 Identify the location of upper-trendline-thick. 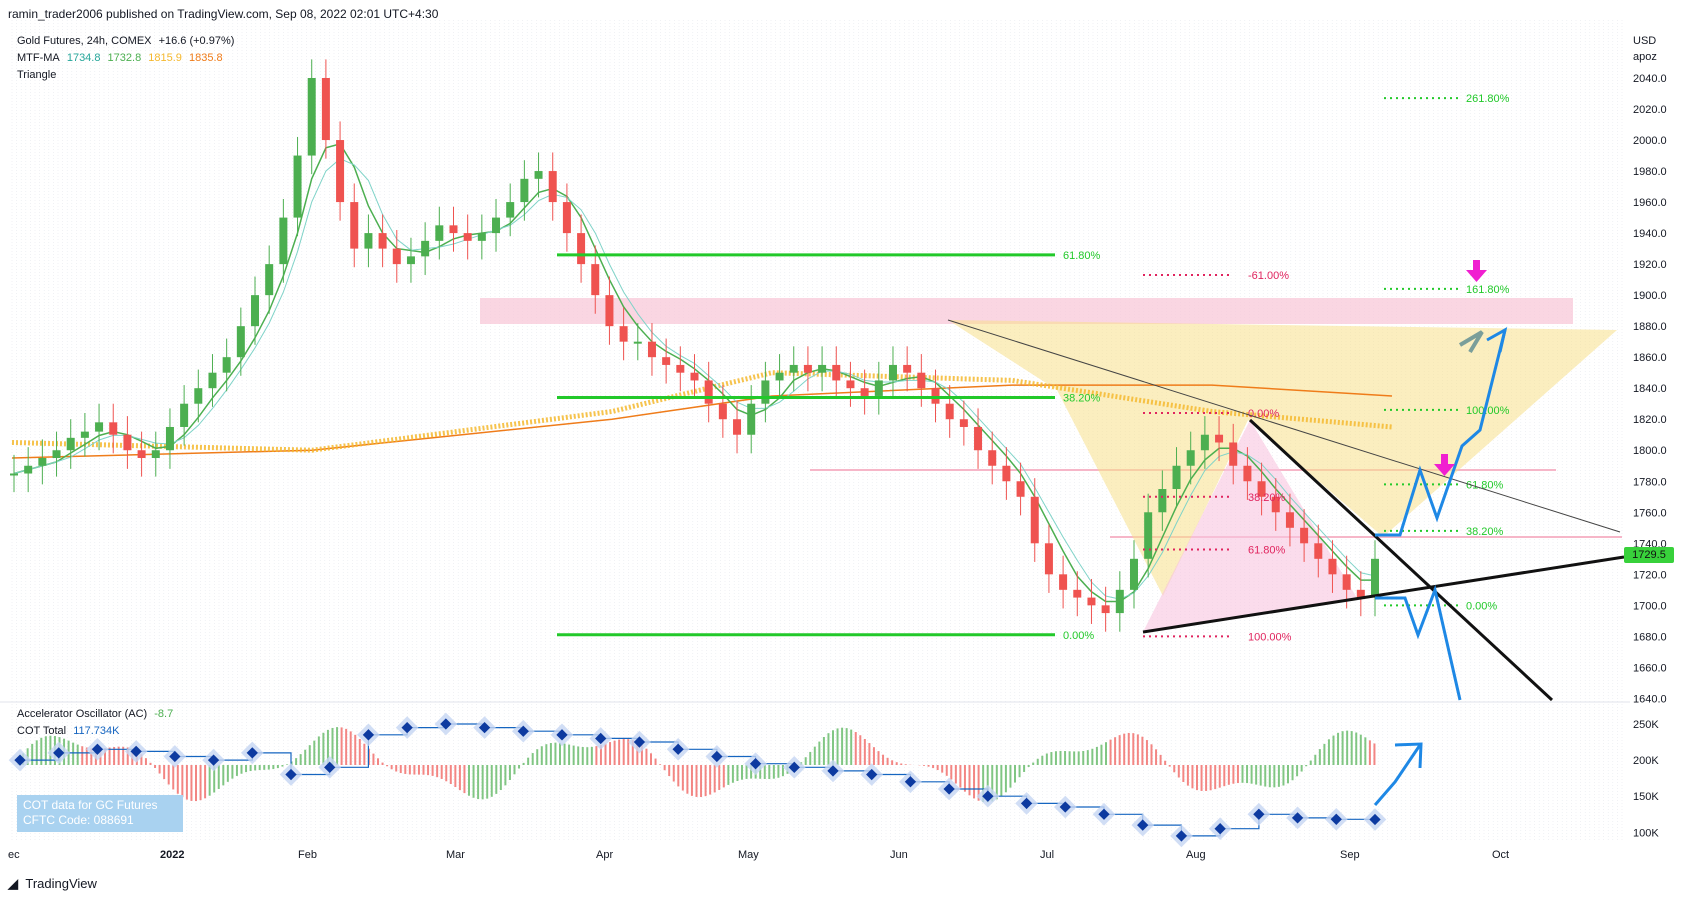
(1401, 560).